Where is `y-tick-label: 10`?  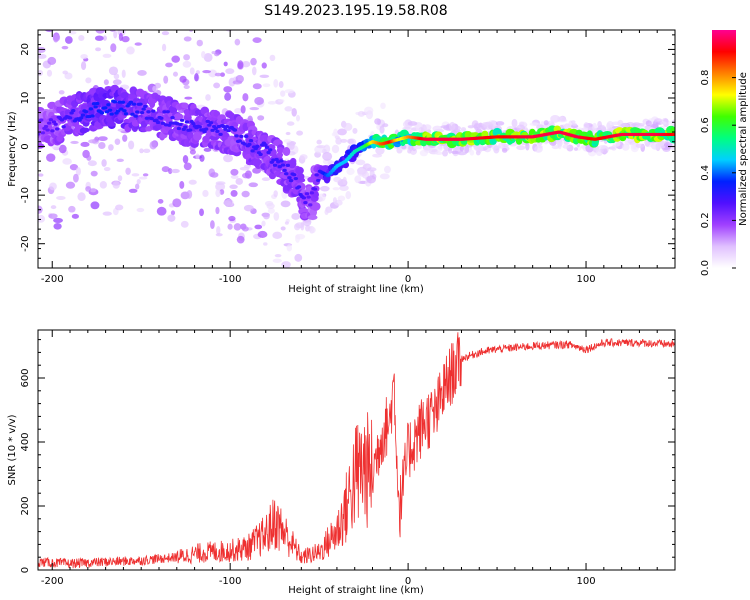
y-tick-label: 10 is located at coordinates (25, 98).